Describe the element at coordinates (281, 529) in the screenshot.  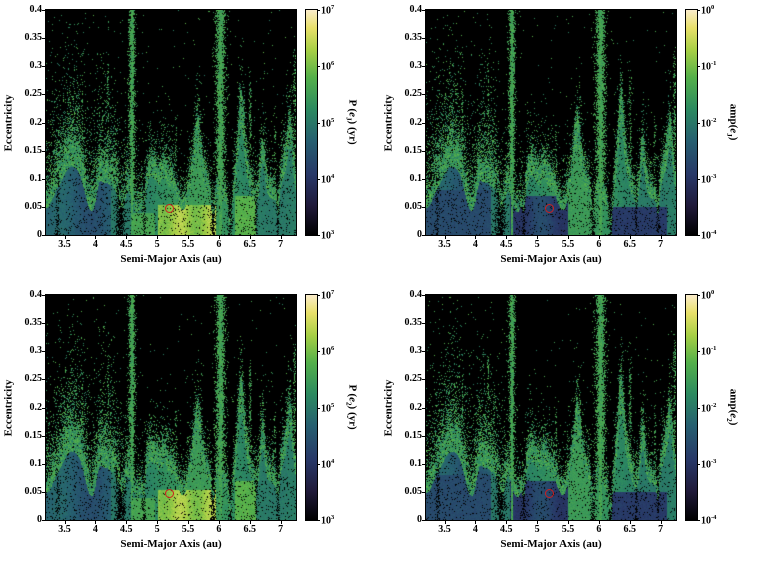
I see `x-tick-label: 7` at that location.